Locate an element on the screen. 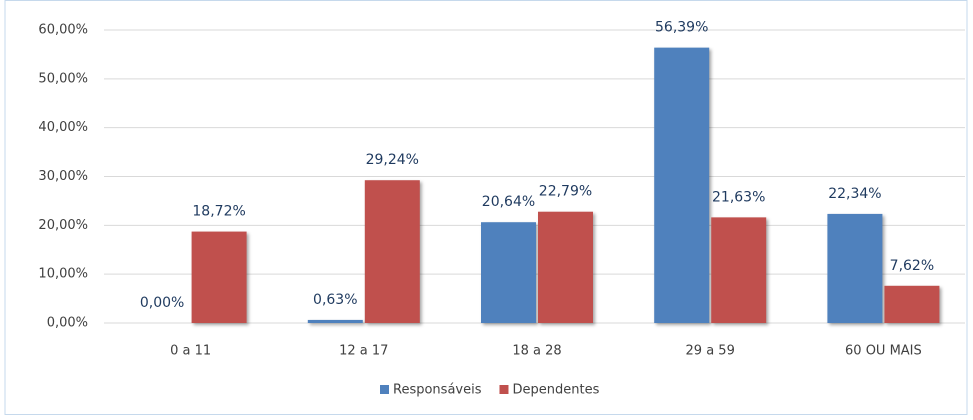  legend-label: Responsáveis is located at coordinates (437, 390).